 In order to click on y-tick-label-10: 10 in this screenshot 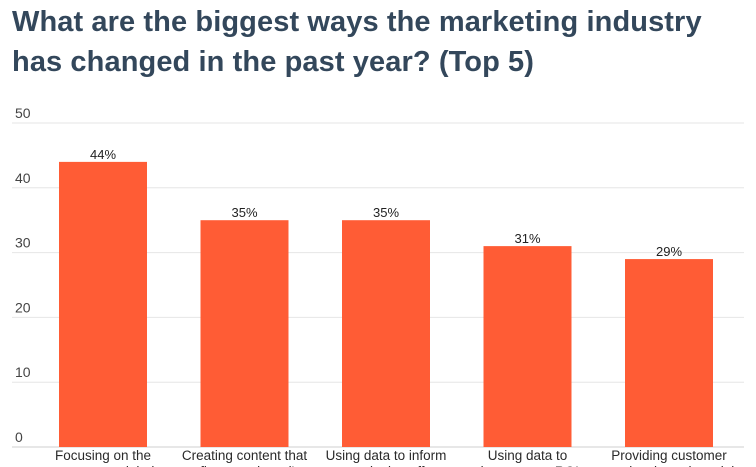, I will do `click(23, 372)`.